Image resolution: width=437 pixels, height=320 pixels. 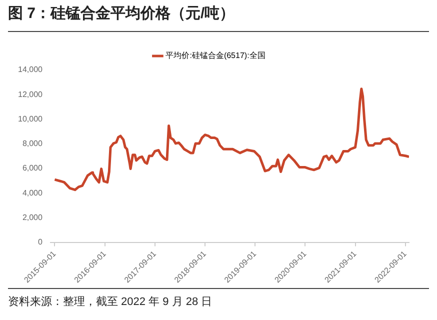 What do you see at coordinates (31, 94) in the screenshot?
I see `y-tick-label: 12,000` at bounding box center [31, 94].